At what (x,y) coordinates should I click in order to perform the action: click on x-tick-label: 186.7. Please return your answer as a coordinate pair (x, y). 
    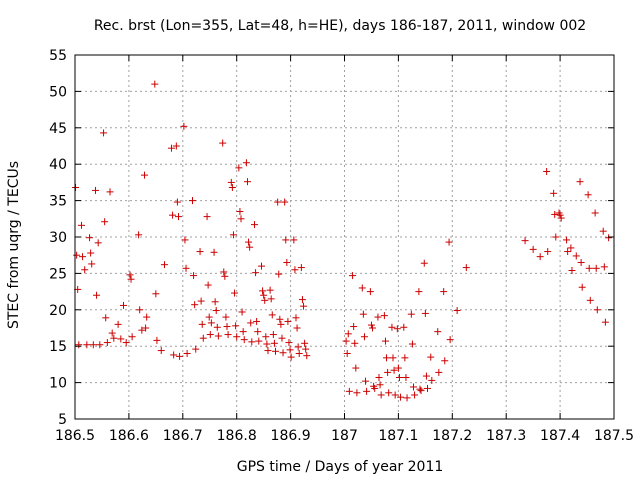
    Looking at the image, I should click on (183, 436).